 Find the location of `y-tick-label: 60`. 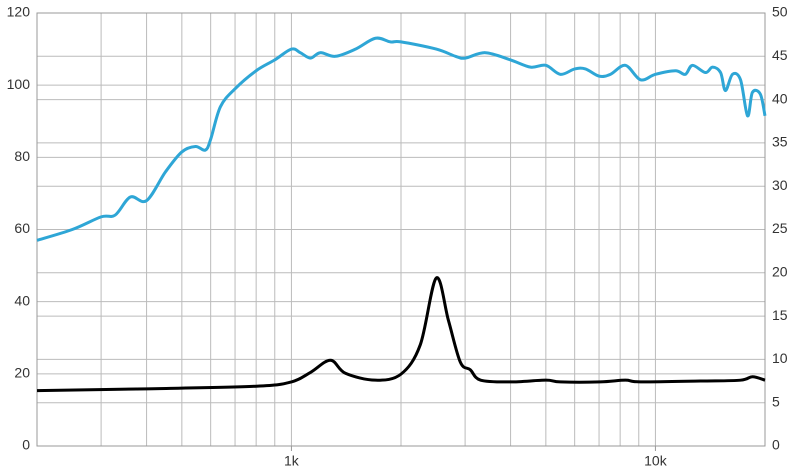

y-tick-label: 60 is located at coordinates (22, 228).